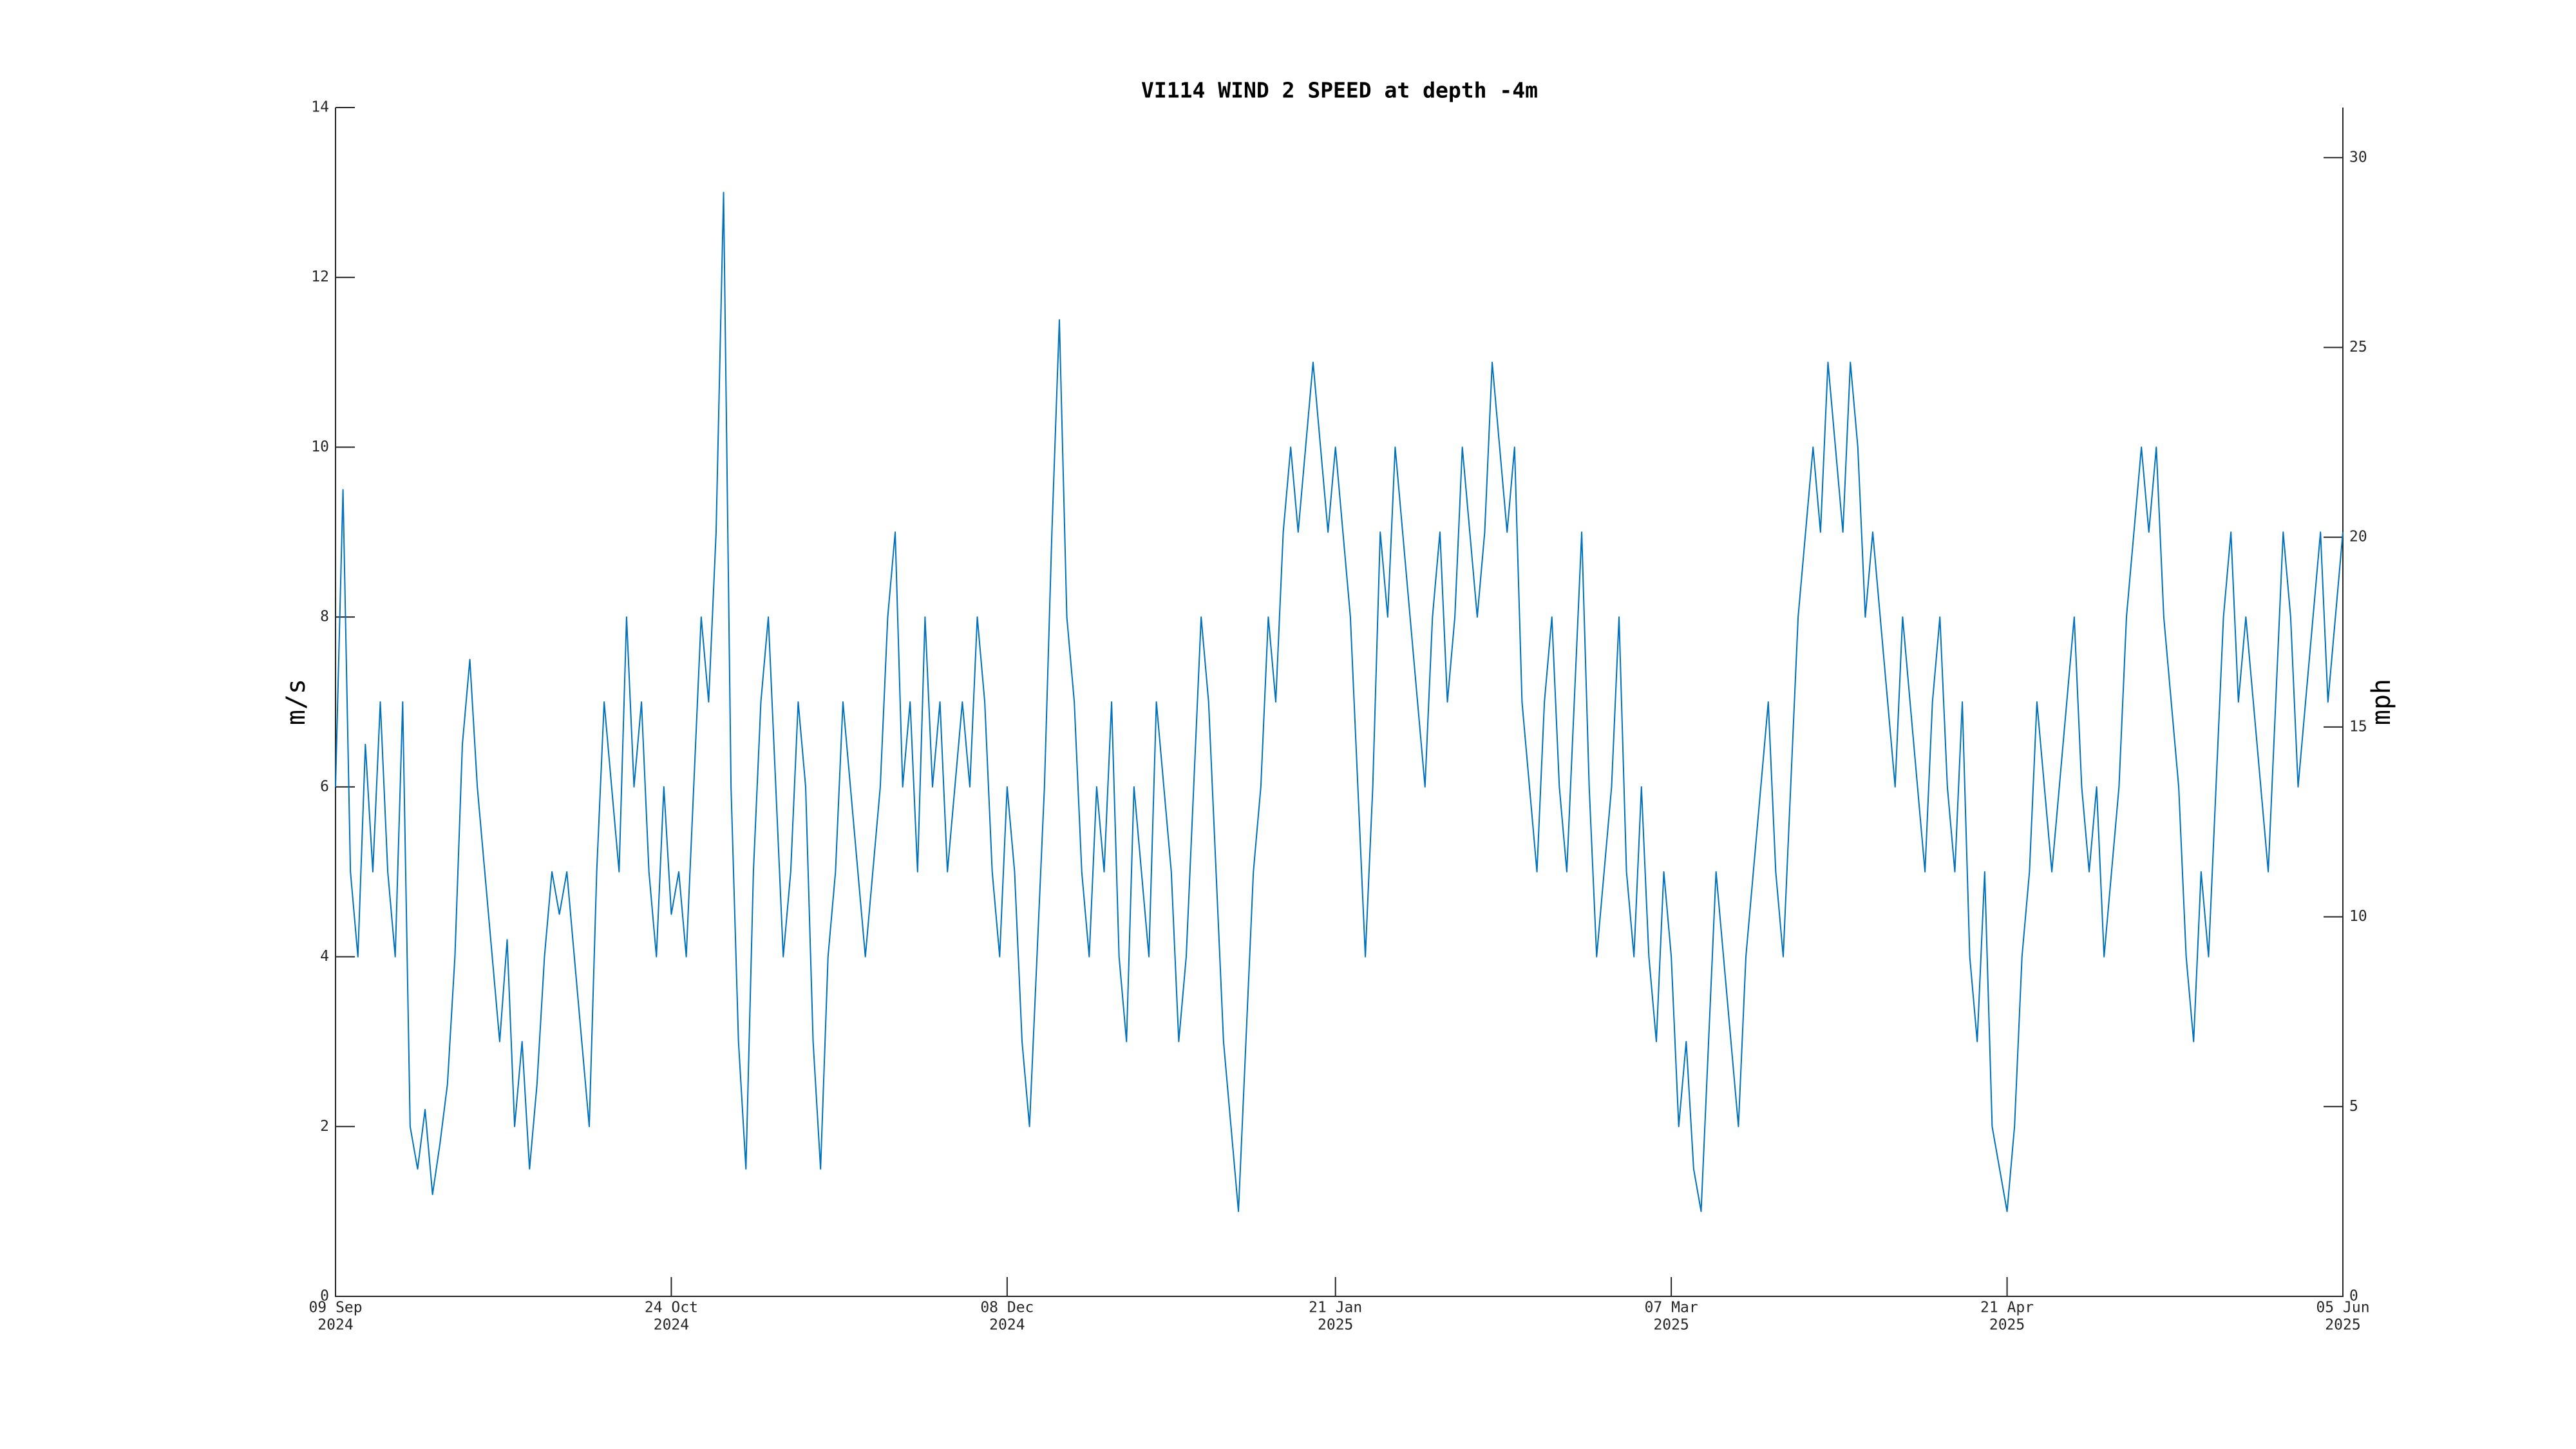 The height and width of the screenshot is (1449, 2576). I want to click on y-axis-label: m/s, so click(296, 702).